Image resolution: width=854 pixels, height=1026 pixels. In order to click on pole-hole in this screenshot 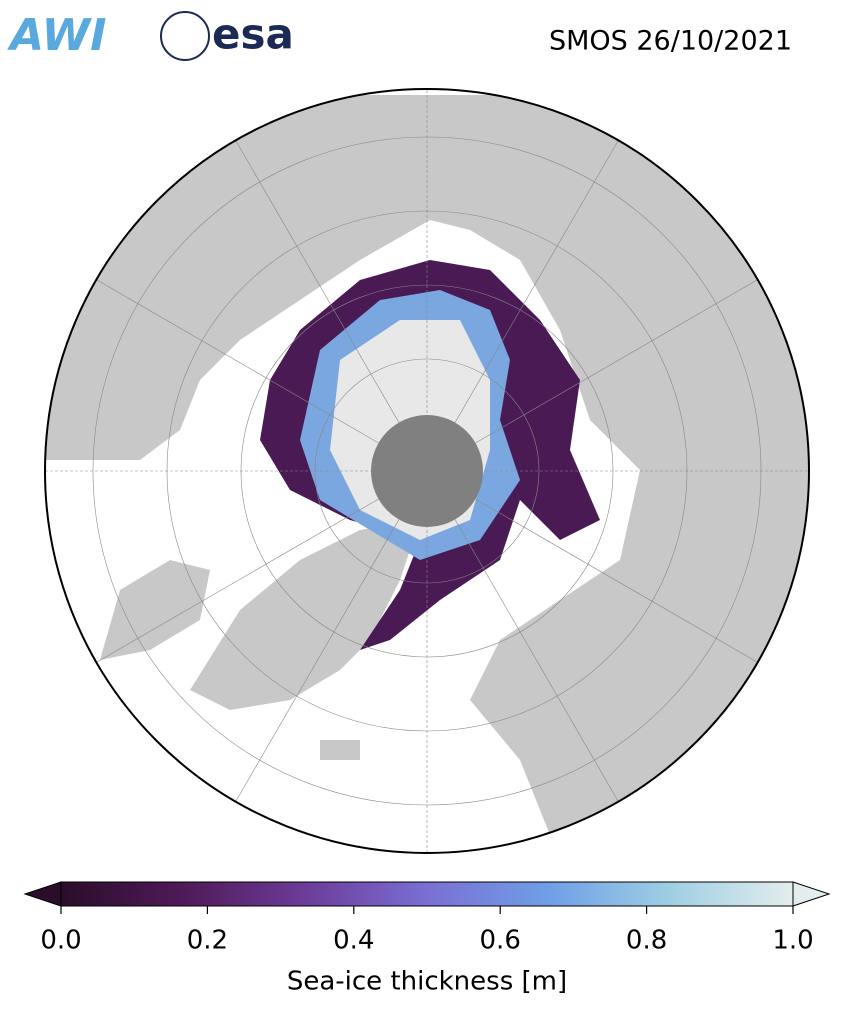, I will do `click(427, 471)`.